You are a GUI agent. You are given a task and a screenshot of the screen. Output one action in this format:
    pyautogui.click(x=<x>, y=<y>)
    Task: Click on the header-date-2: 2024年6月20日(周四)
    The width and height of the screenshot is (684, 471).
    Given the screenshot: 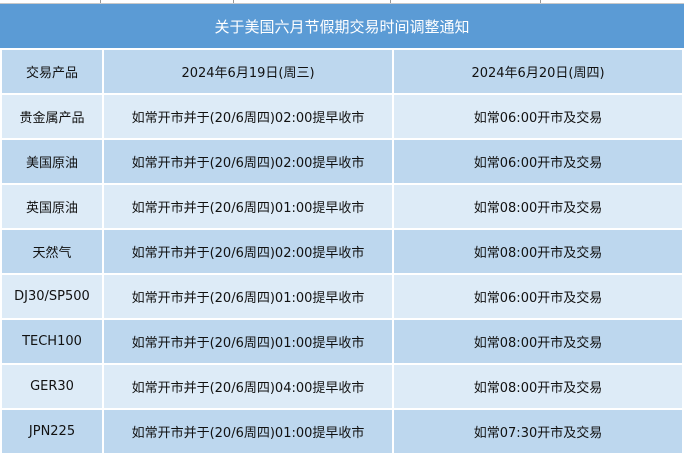 What is the action you would take?
    pyautogui.click(x=538, y=71)
    